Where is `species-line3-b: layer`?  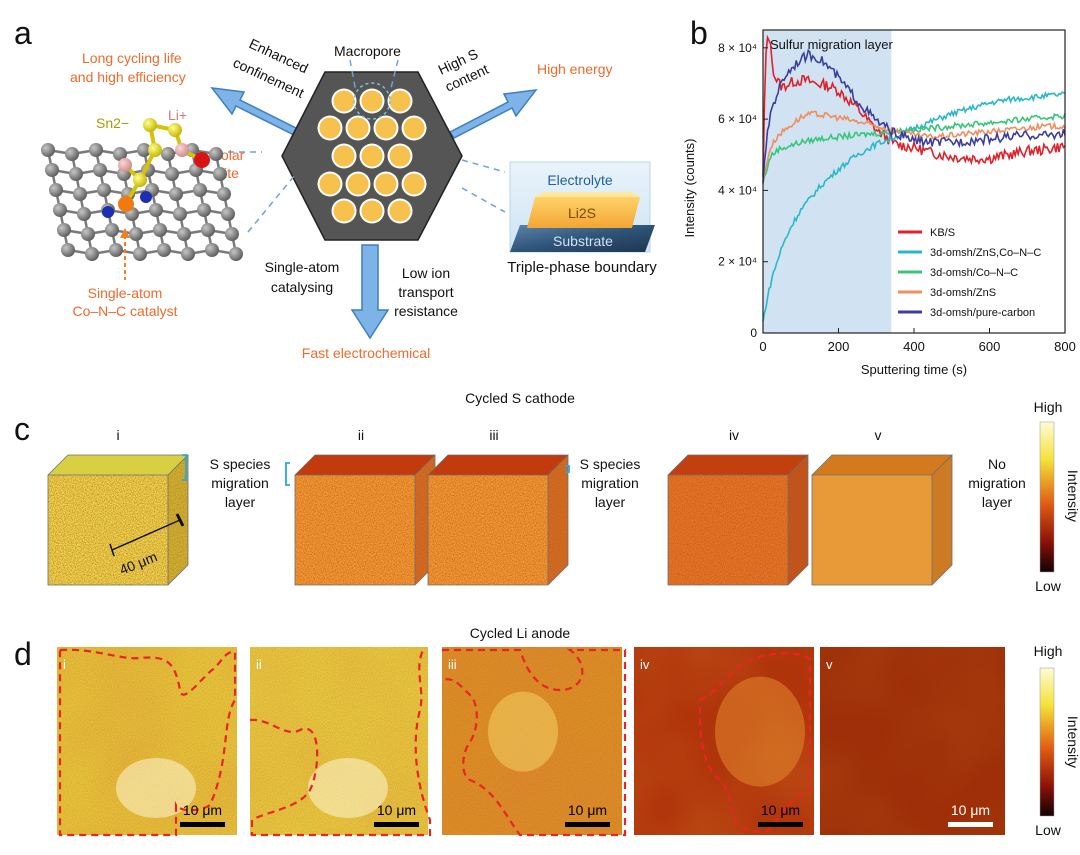
species-line3-b: layer is located at coordinates (610, 502).